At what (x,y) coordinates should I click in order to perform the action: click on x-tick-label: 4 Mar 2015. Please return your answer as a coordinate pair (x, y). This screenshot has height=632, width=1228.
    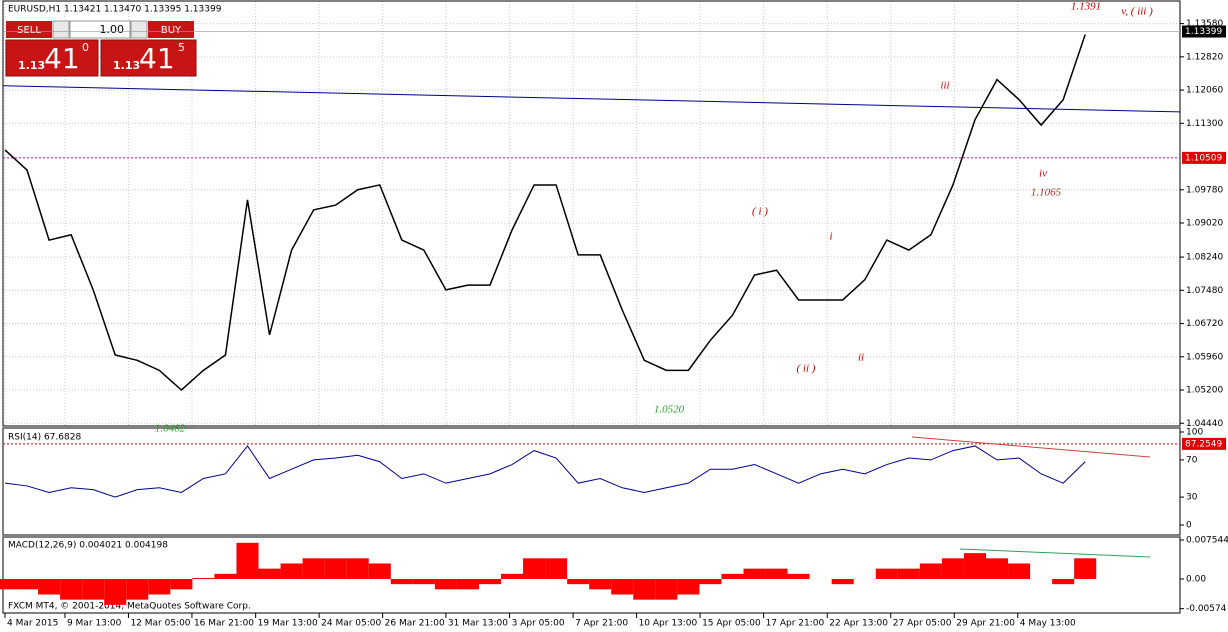
    Looking at the image, I should click on (32, 624).